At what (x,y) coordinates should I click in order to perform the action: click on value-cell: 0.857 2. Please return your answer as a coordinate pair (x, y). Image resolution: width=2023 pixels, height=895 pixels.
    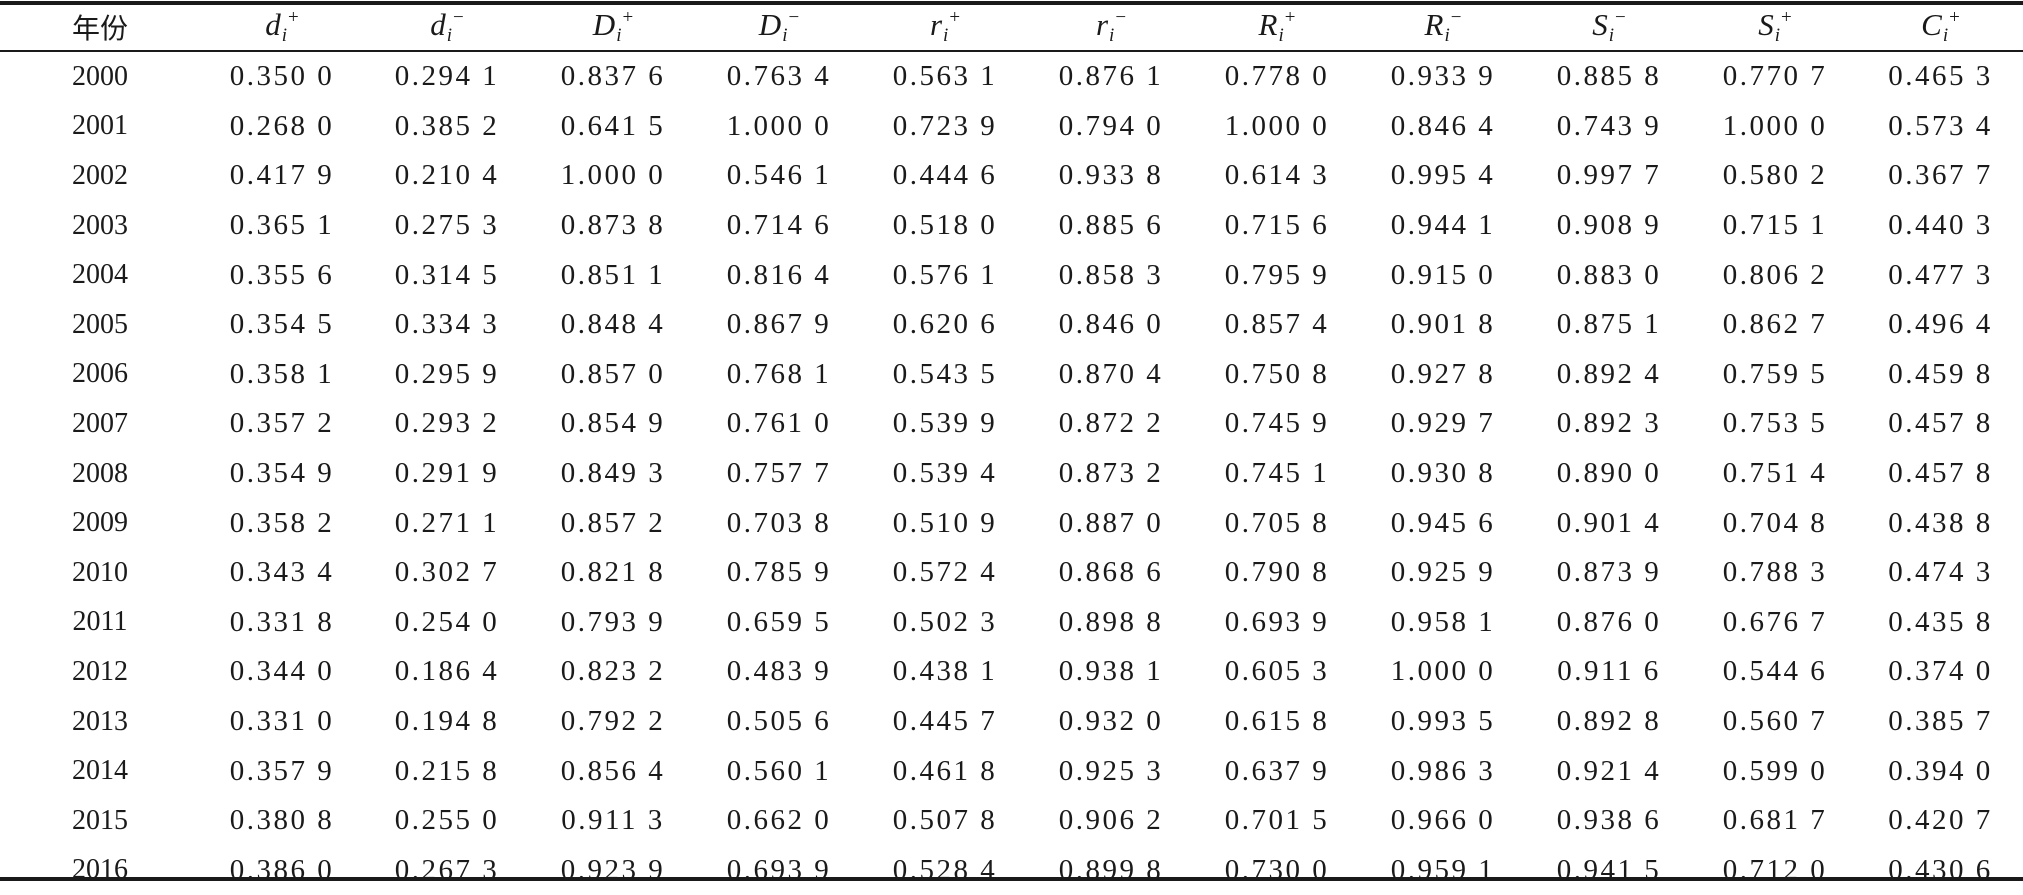
    Looking at the image, I should click on (613, 523).